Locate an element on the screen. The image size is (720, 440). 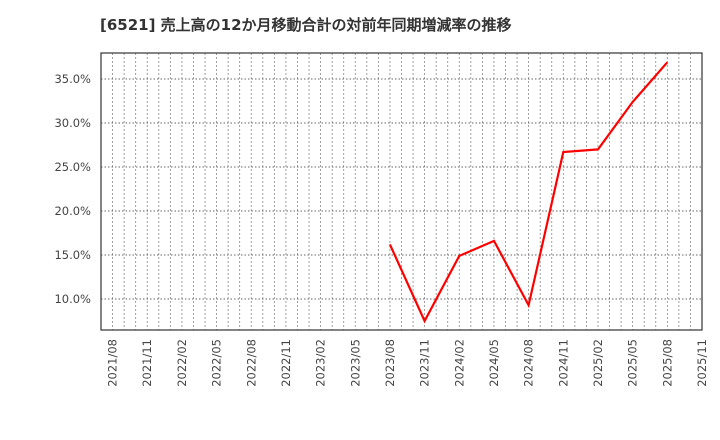
y-tick-label: 25.0% is located at coordinates (72, 167).